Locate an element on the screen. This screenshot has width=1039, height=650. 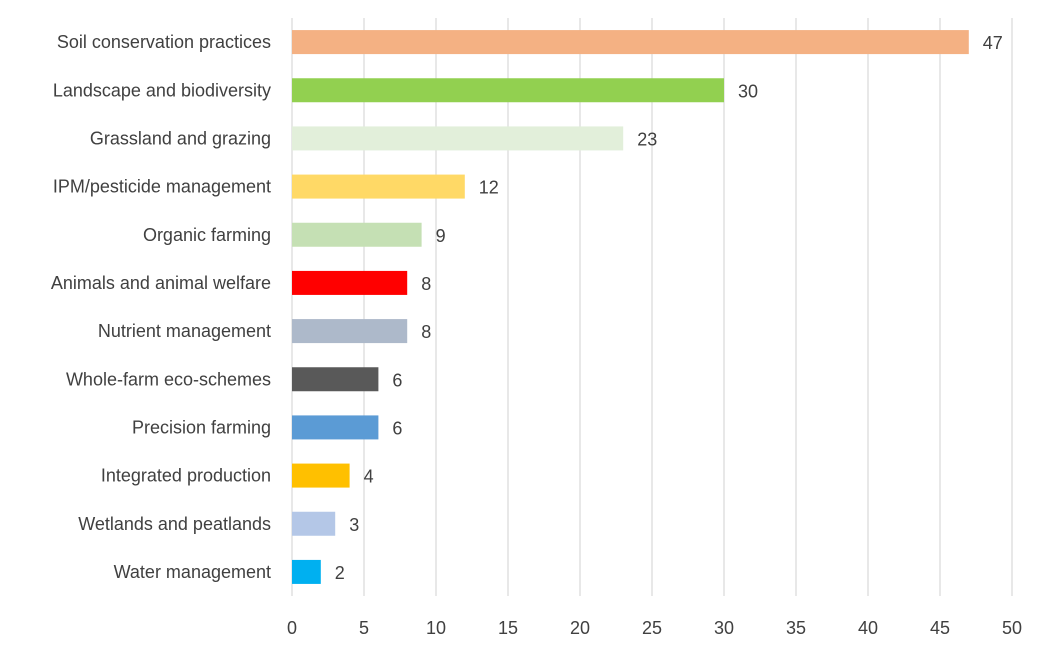
data-label: 30 is located at coordinates (748, 91).